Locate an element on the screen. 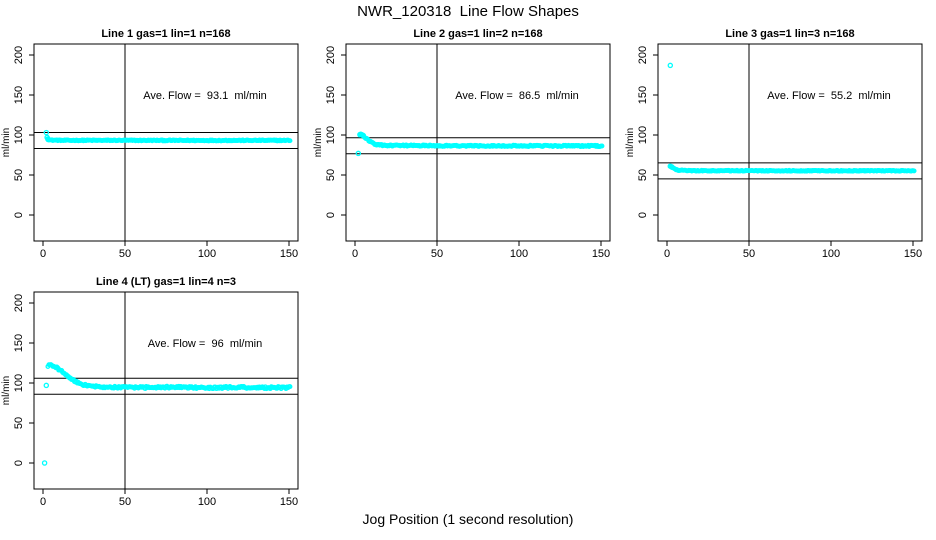 This screenshot has width=936, height=540. average-flow-annotation: Ave. Flow = 96 ml/min is located at coordinates (205, 344).